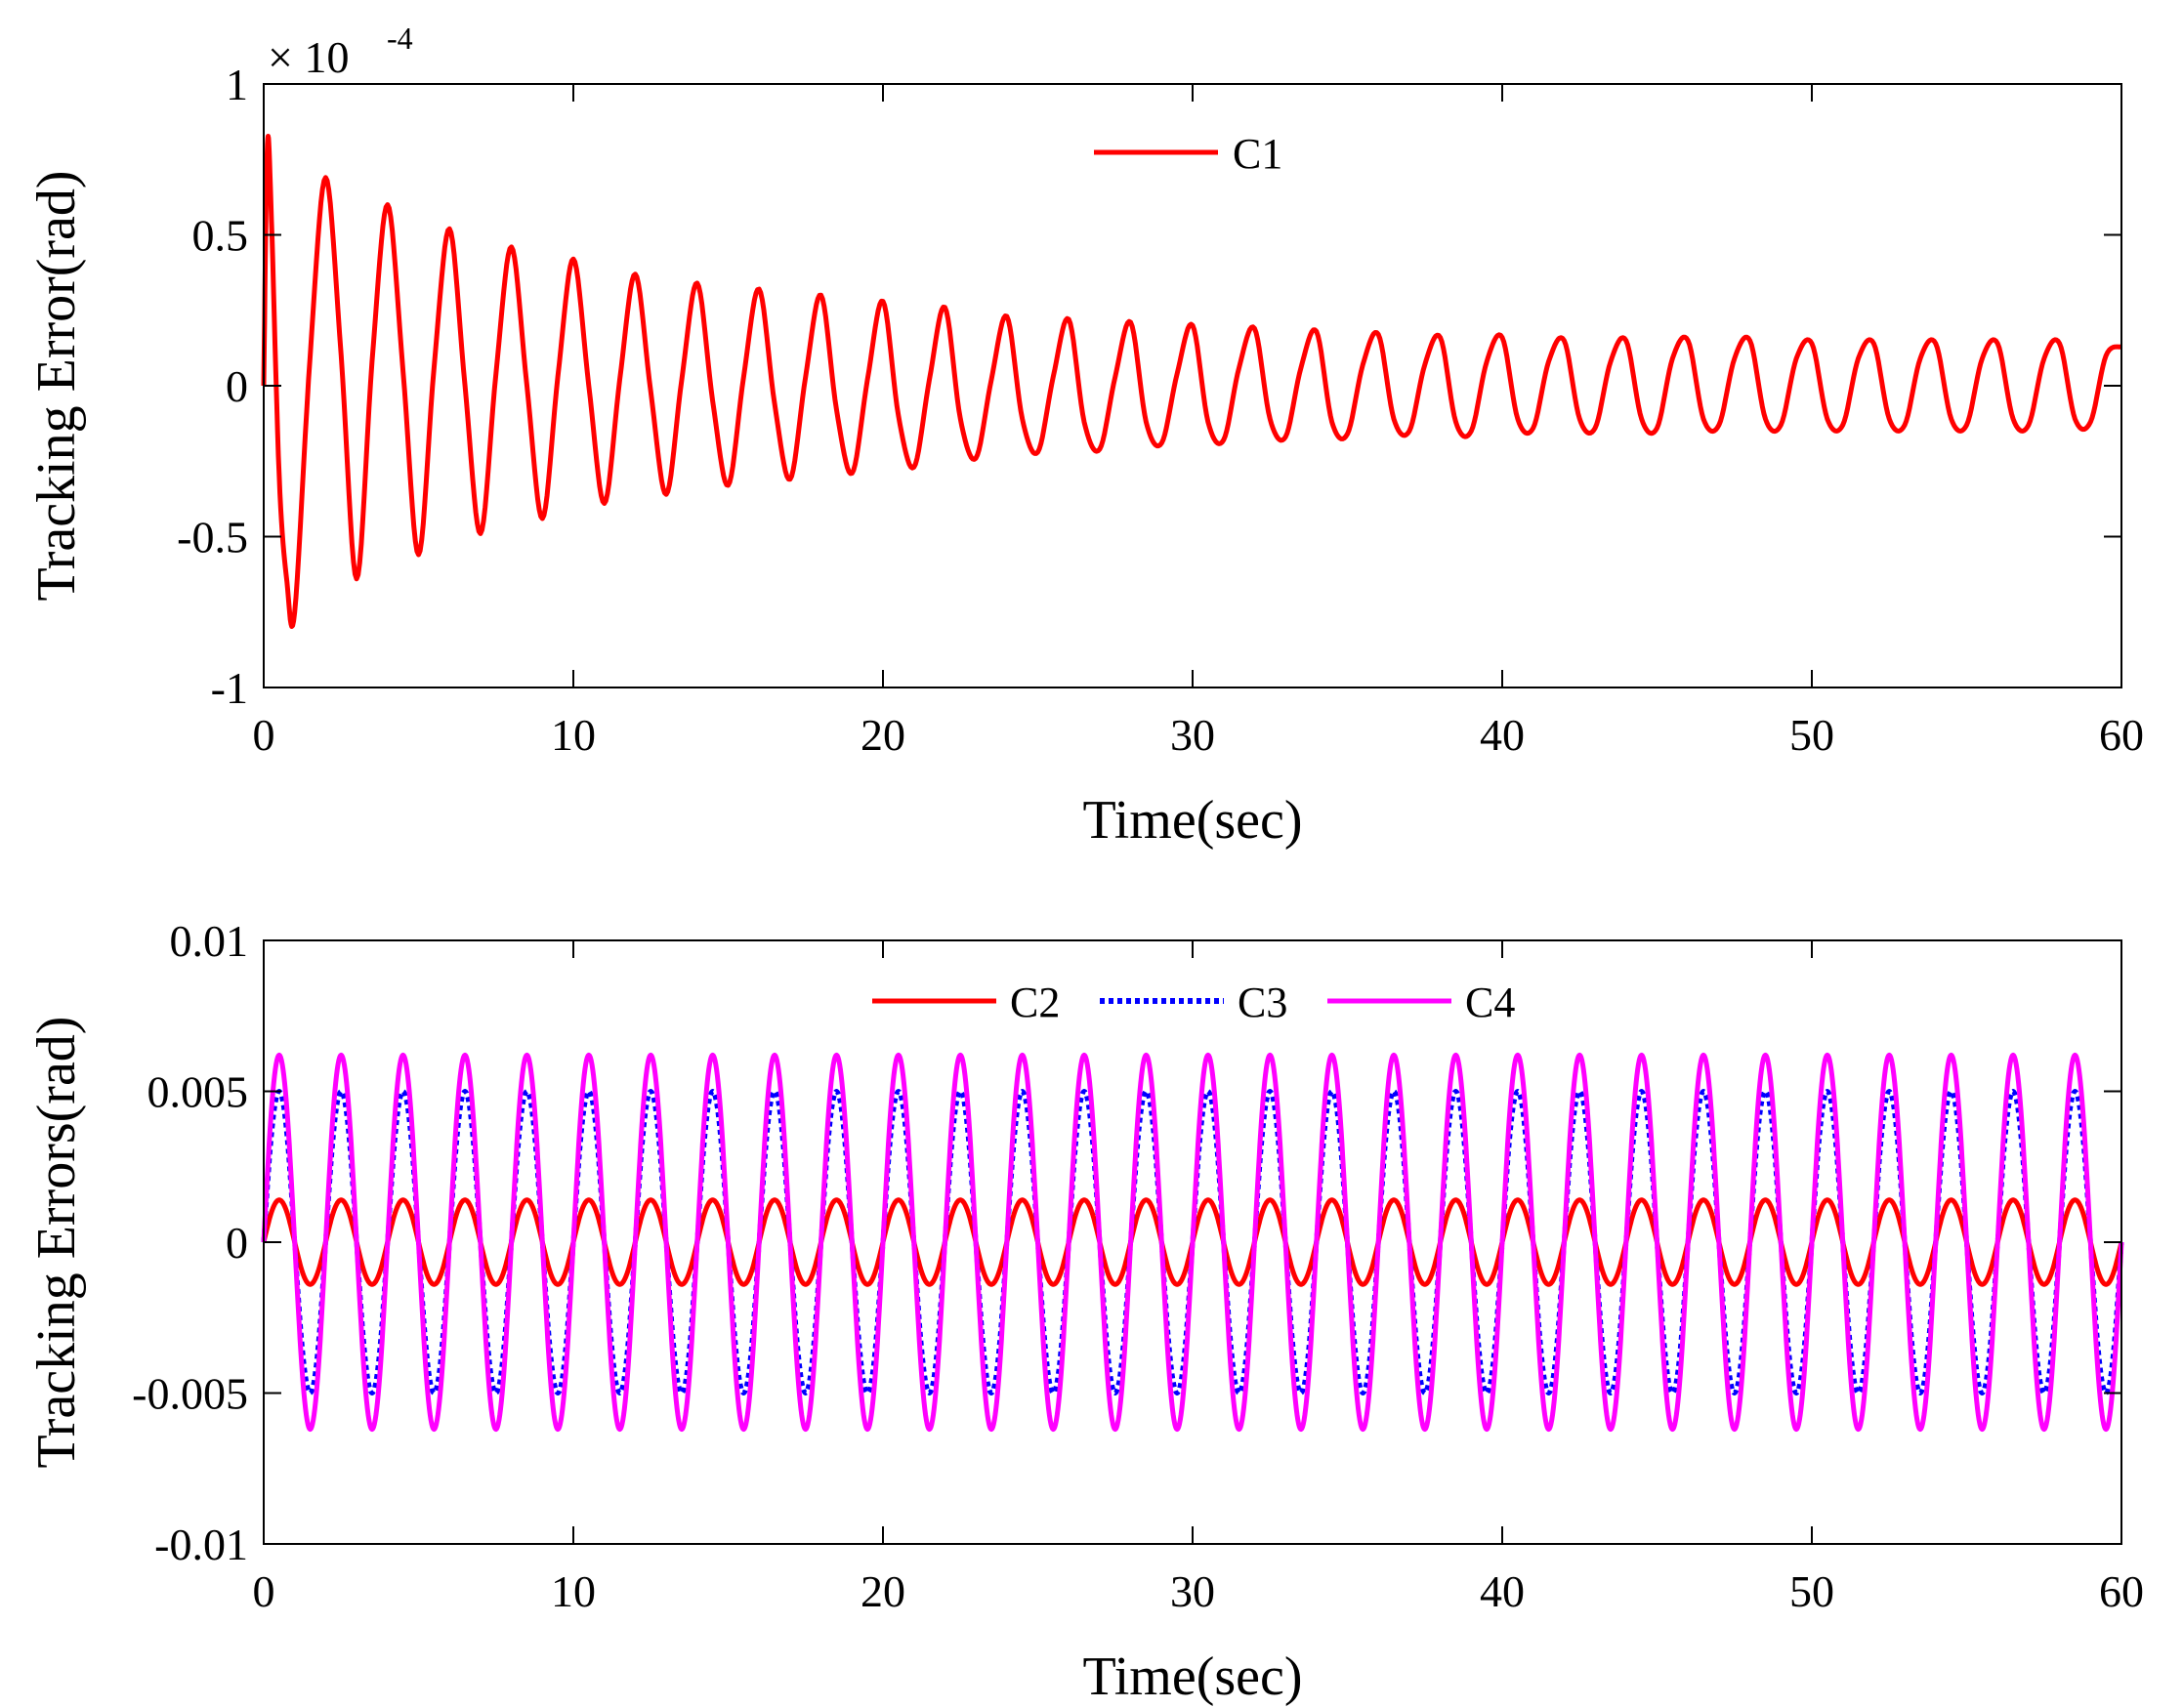  I want to click on bottom-xtick-label: 0, so click(264, 1591).